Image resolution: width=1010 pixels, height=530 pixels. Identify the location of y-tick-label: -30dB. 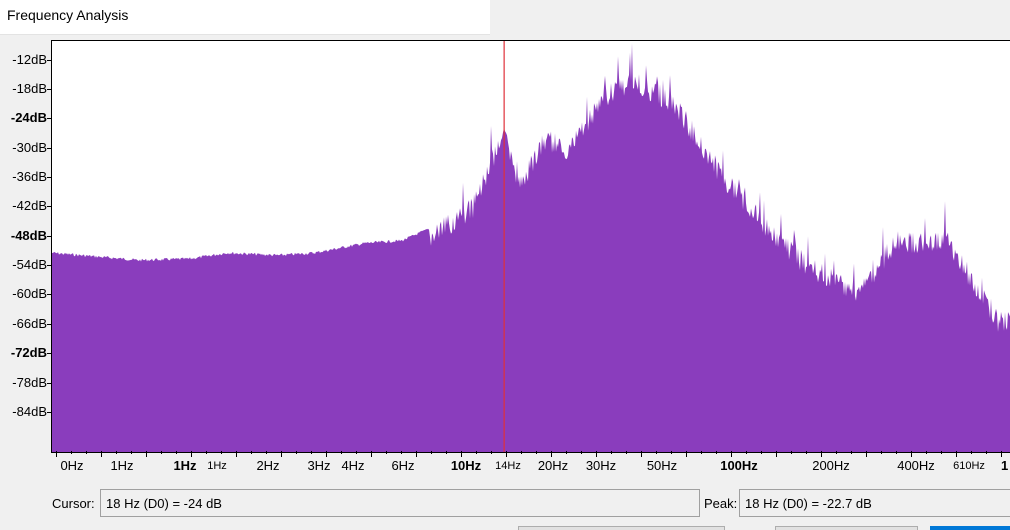
(29, 147).